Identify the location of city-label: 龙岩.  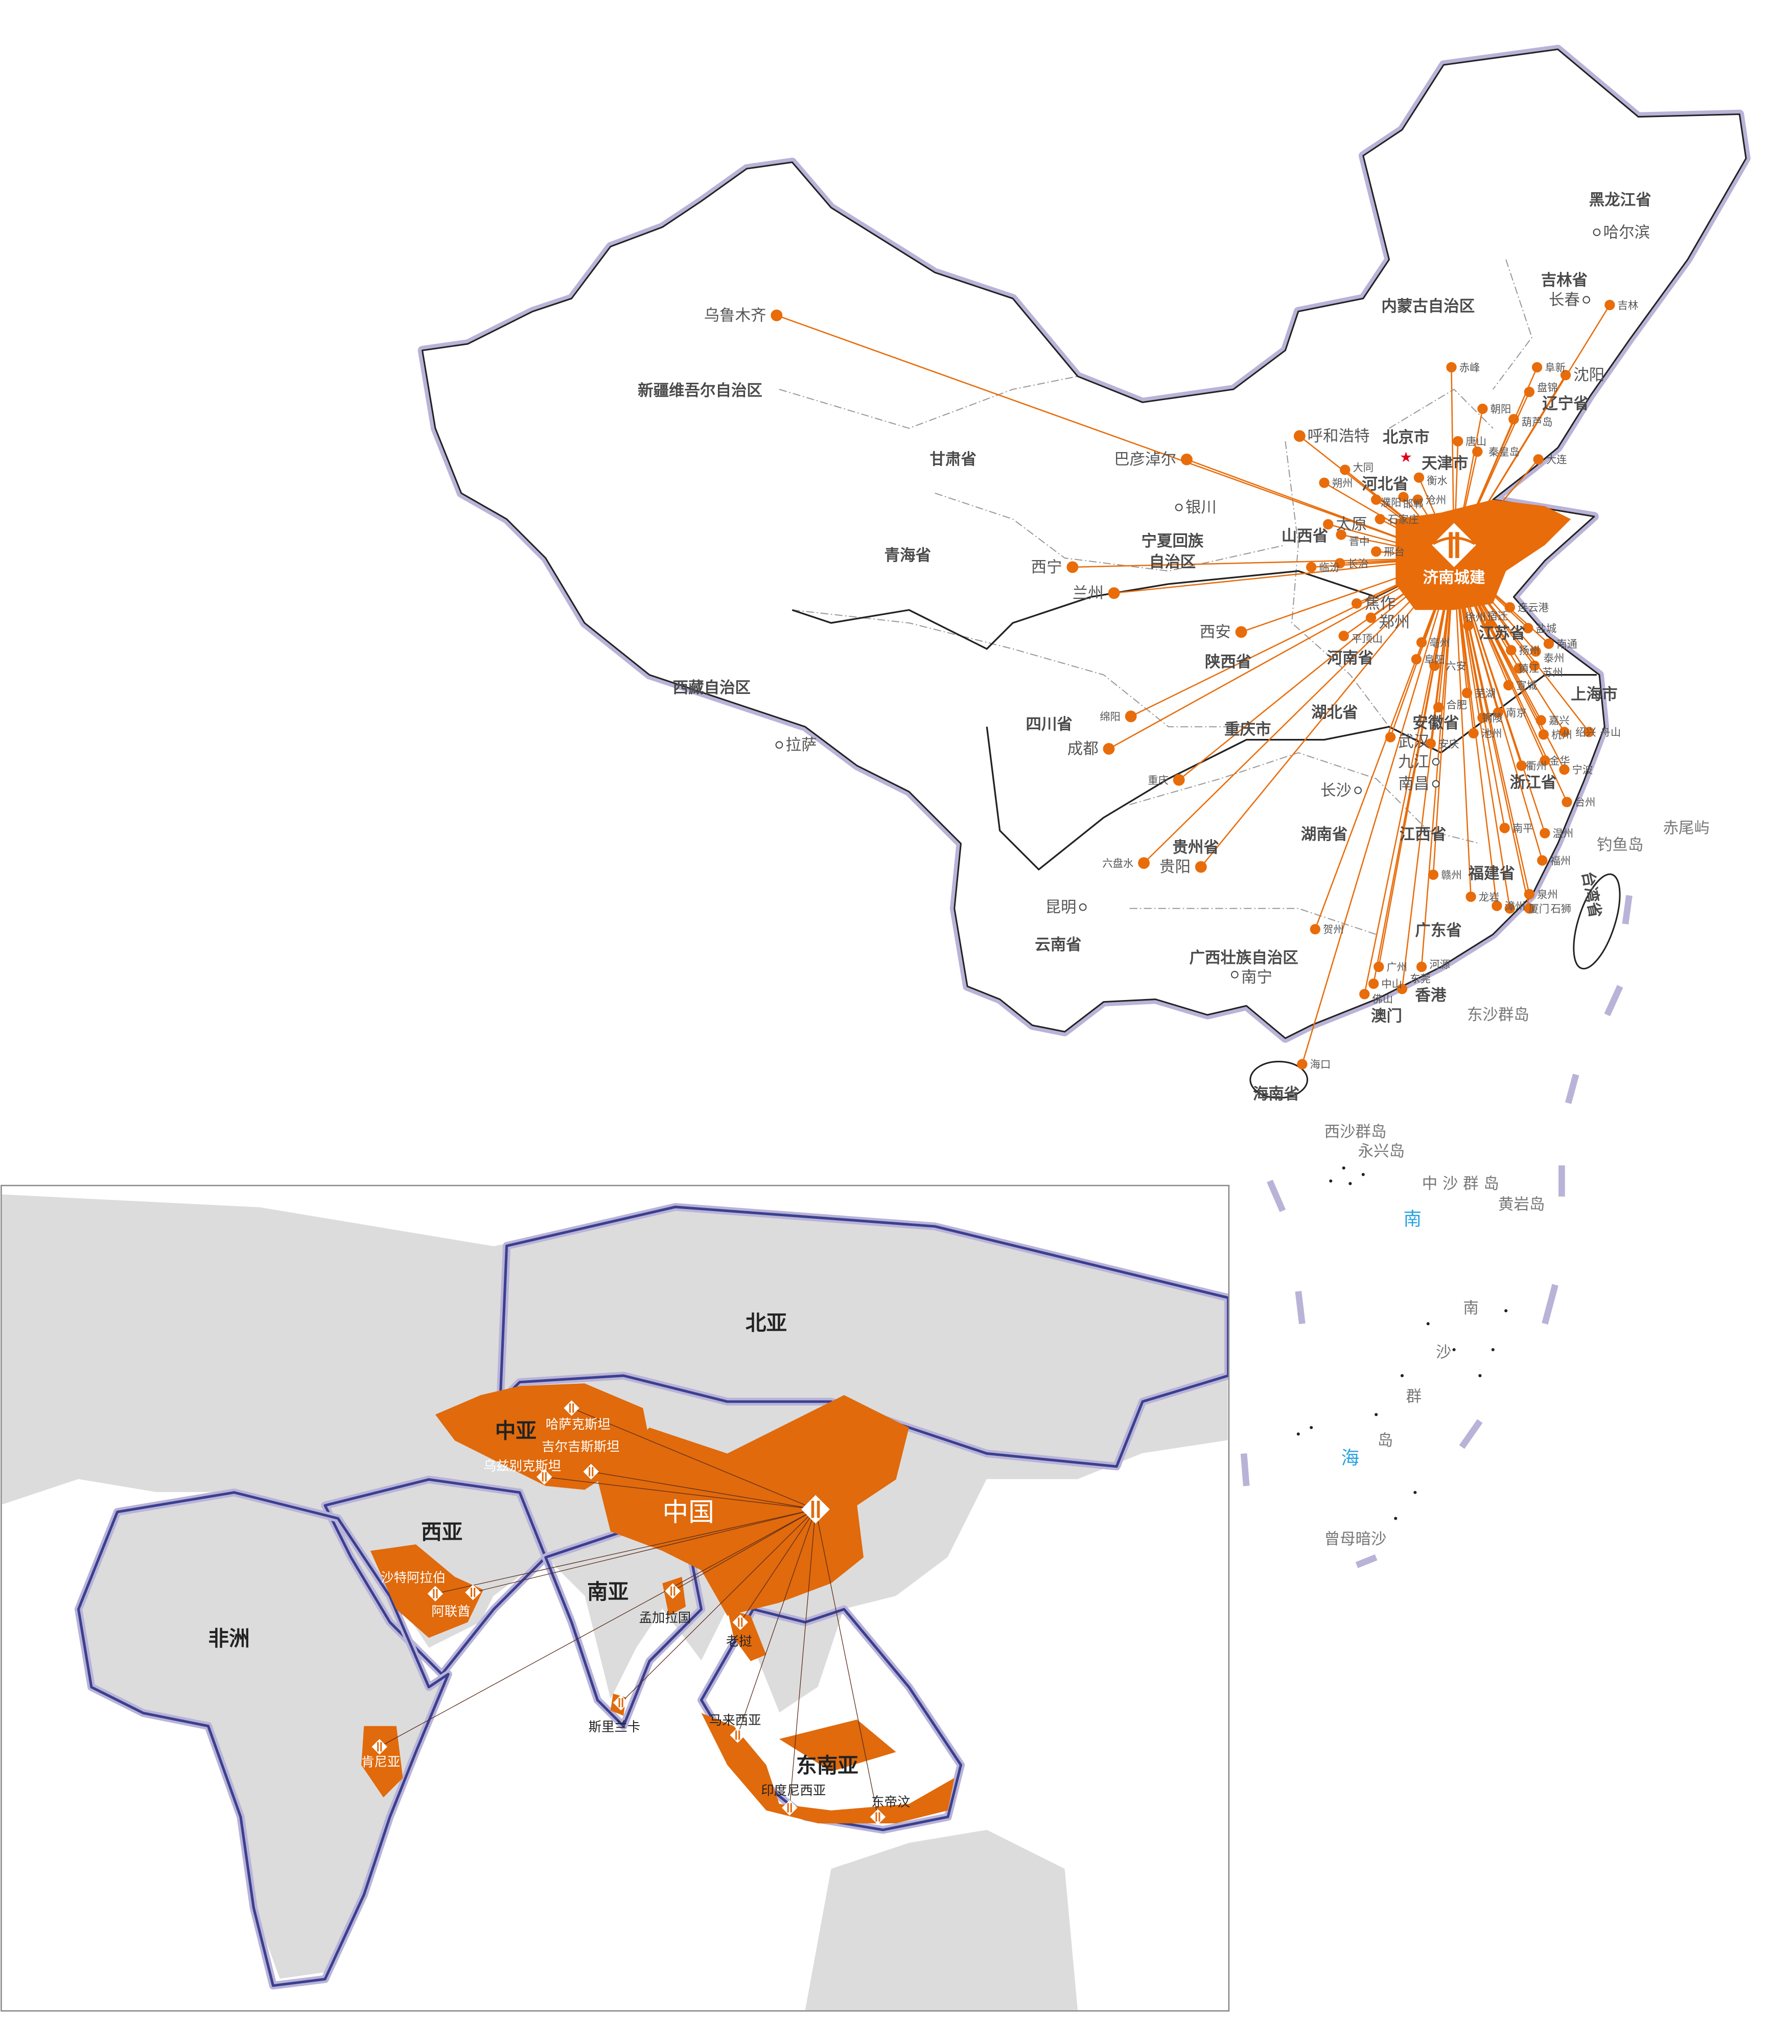
(1489, 897).